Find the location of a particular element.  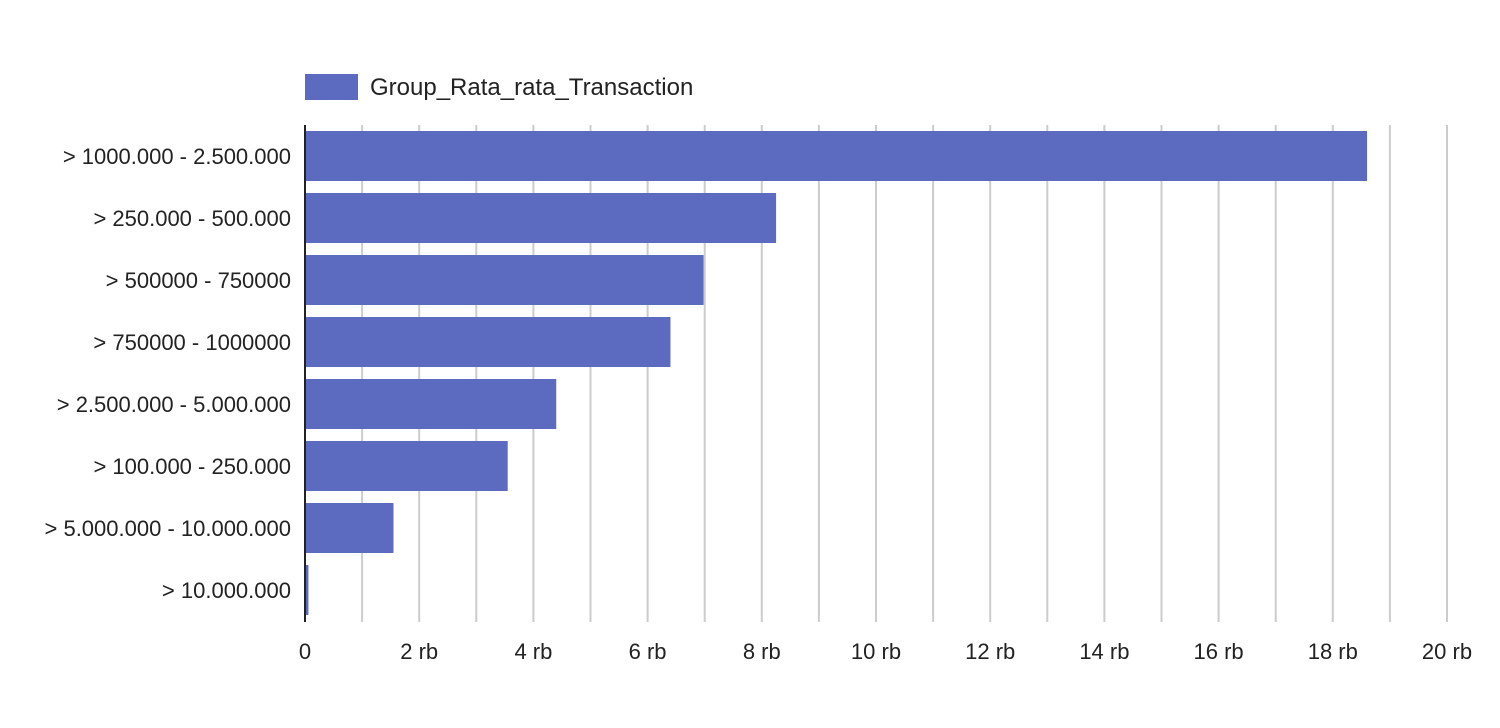

category-label: > 100.000 - 250.000 is located at coordinates (192, 466).